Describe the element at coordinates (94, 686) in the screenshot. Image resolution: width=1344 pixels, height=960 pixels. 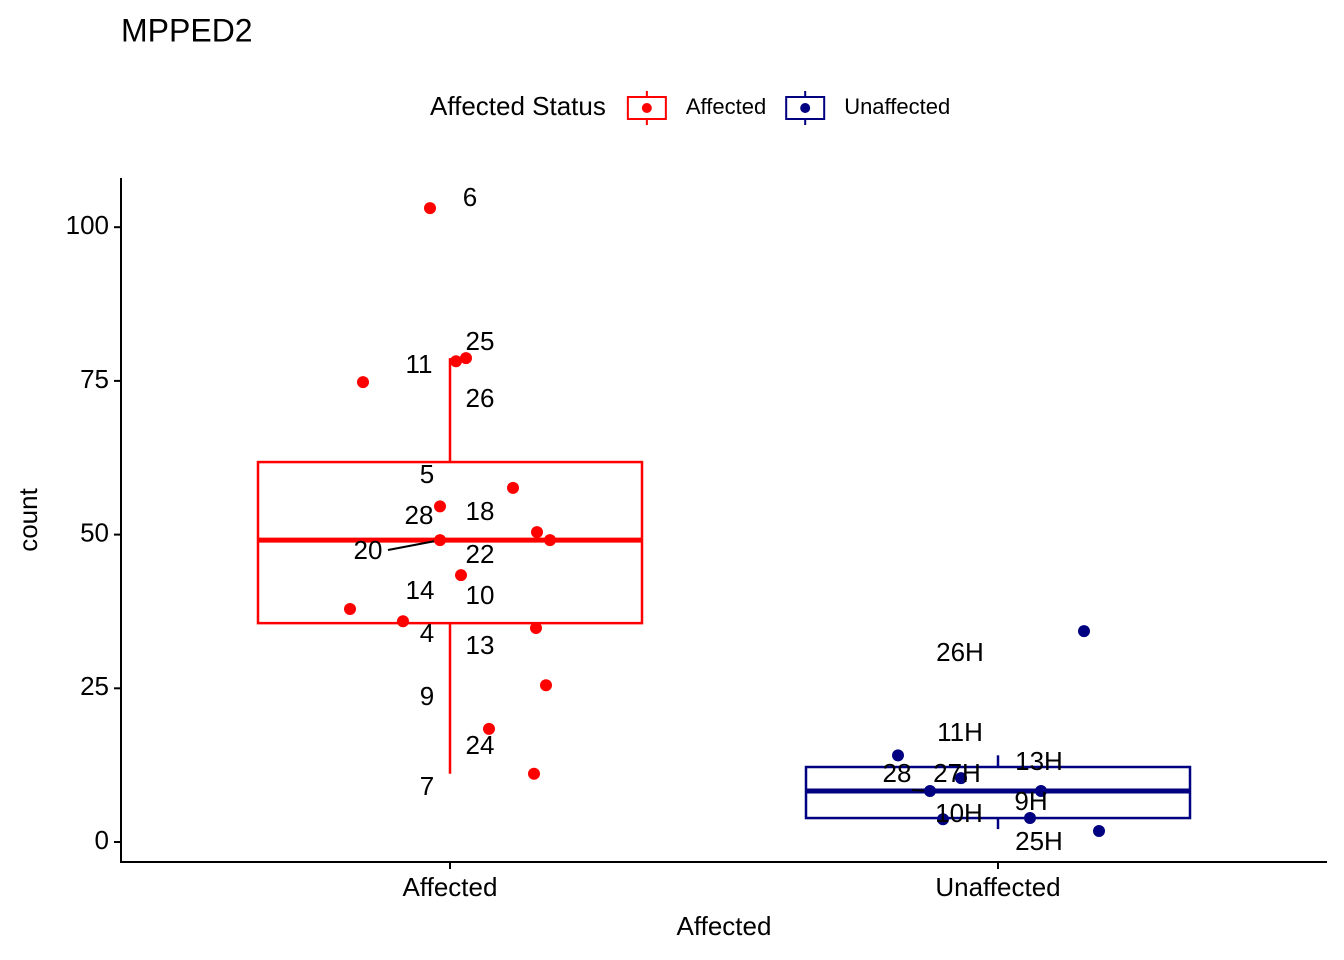
I see `y-tick-label: 25` at that location.